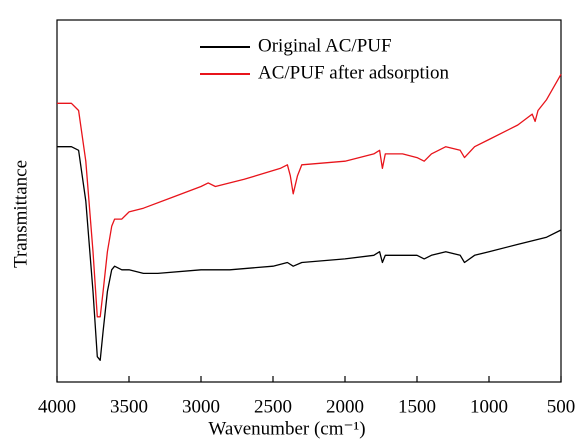  What do you see at coordinates (57, 406) in the screenshot?
I see `x-tick-label: 4000` at bounding box center [57, 406].